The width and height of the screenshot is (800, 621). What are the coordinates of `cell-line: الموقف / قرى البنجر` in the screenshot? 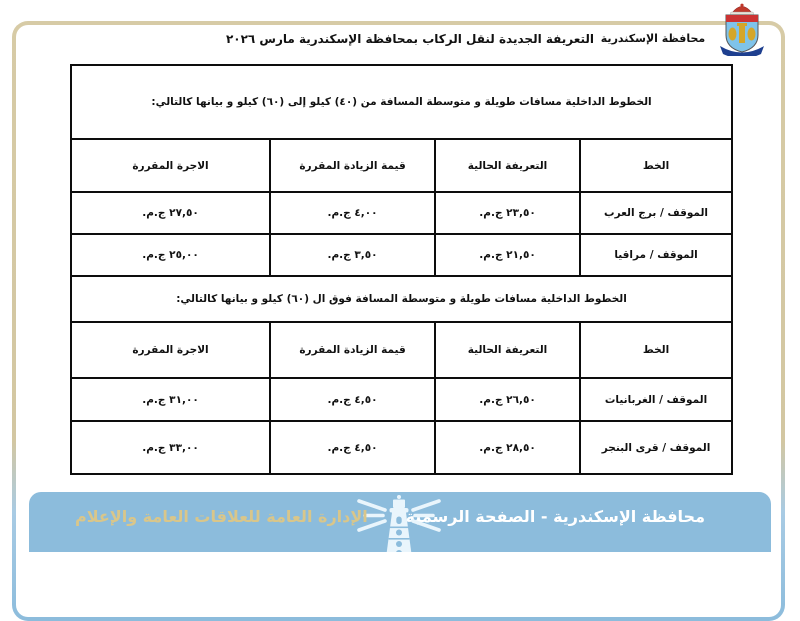 It's located at (656, 447).